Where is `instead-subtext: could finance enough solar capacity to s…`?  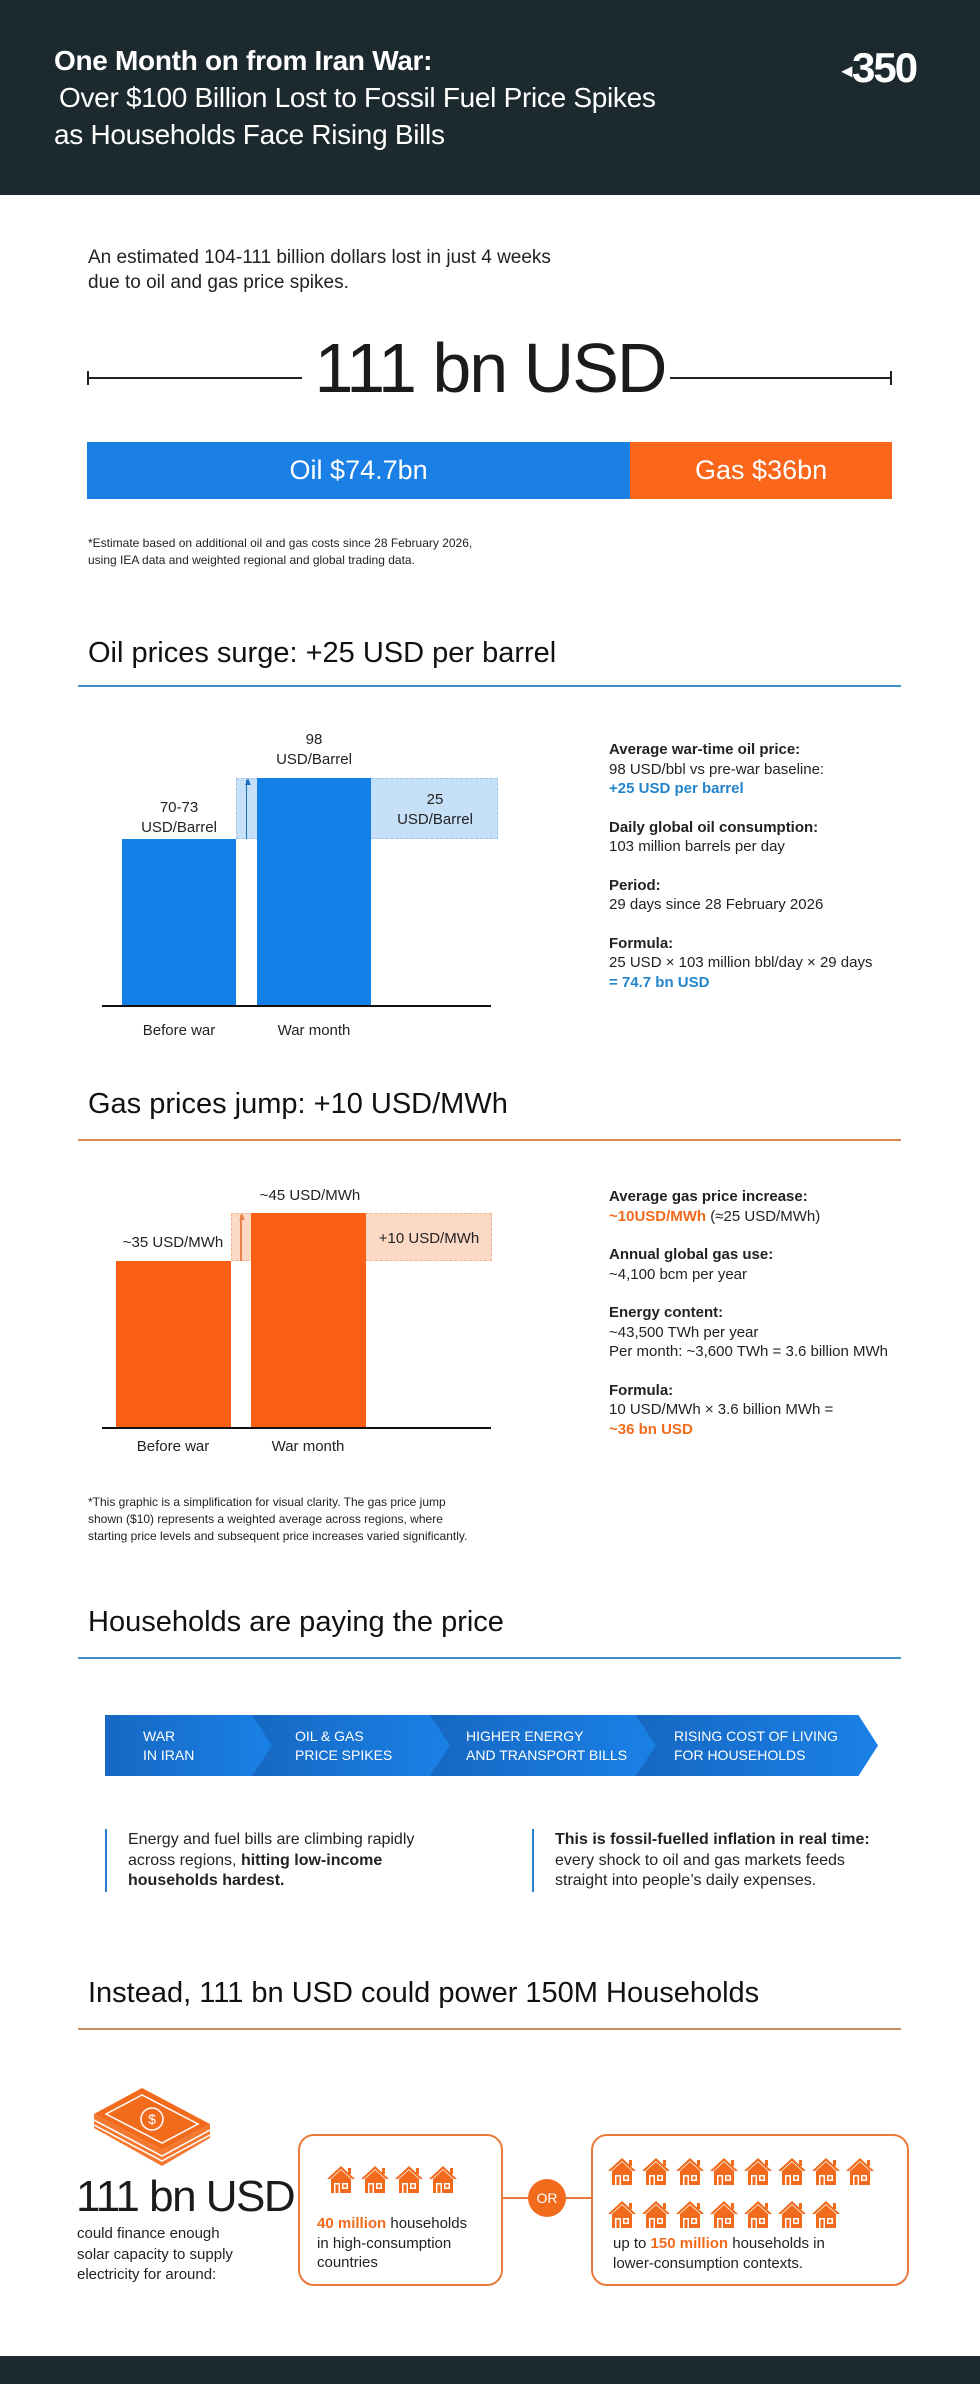 instead-subtext: could finance enough solar capacity to s… is located at coordinates (155, 2255).